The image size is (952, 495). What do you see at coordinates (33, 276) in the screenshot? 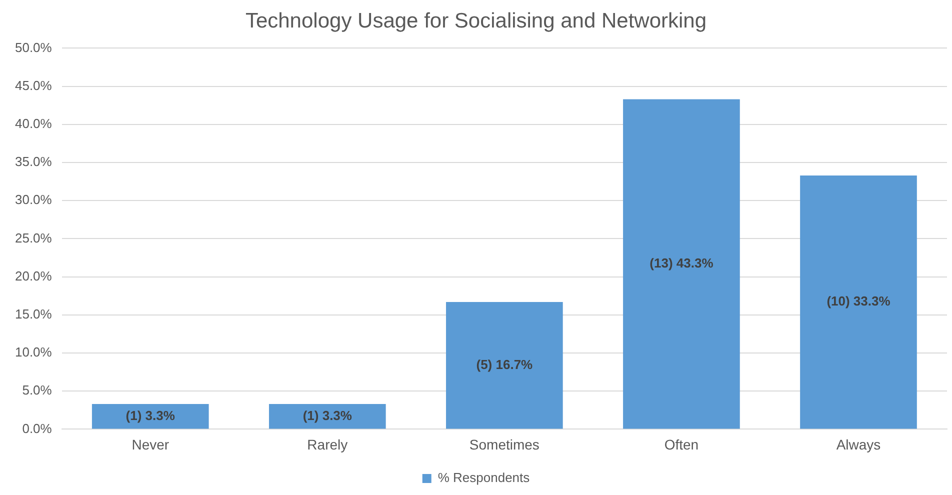
I see `y-tick-label: 20.0%` at bounding box center [33, 276].